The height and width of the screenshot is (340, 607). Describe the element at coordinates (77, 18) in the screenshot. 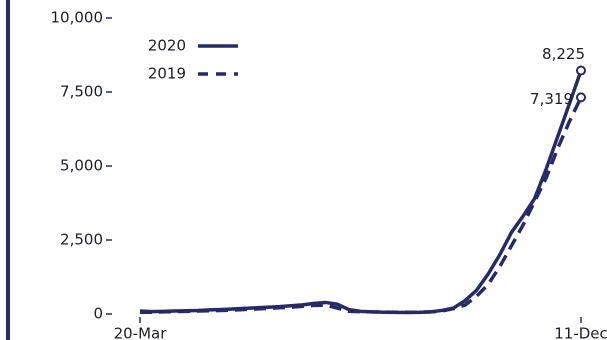

I see `y-tick-label: 10,000` at that location.